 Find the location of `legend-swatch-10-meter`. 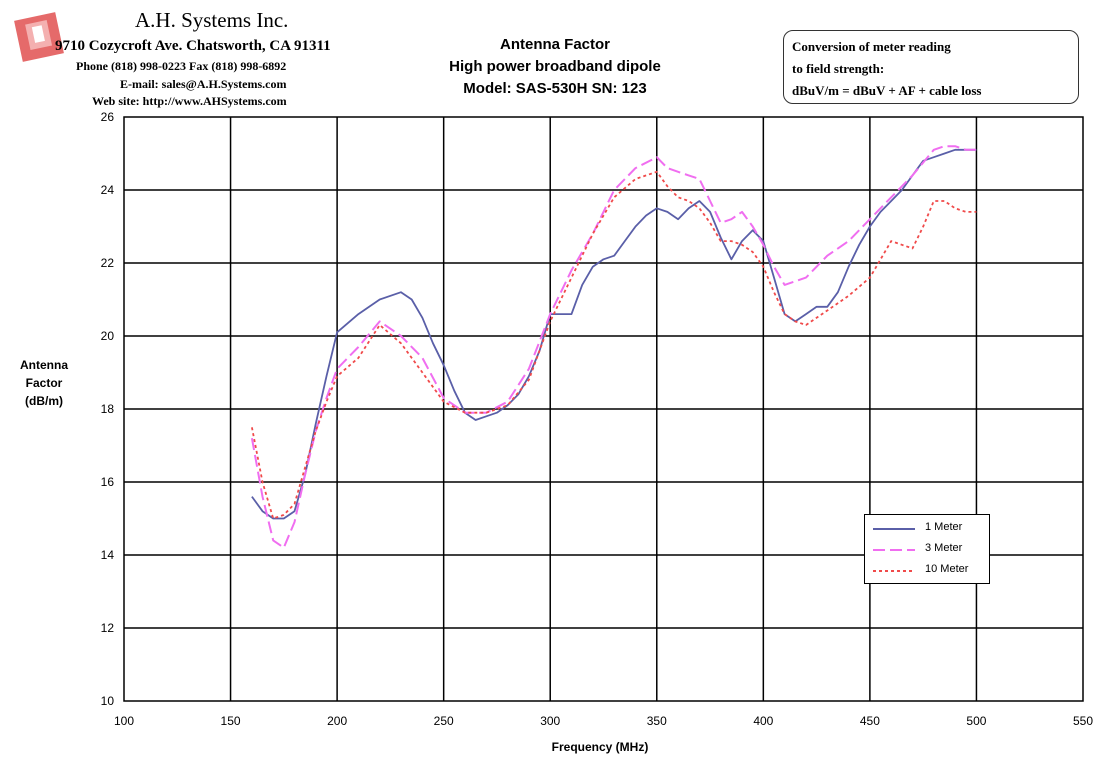

legend-swatch-10-meter is located at coordinates (894, 571).